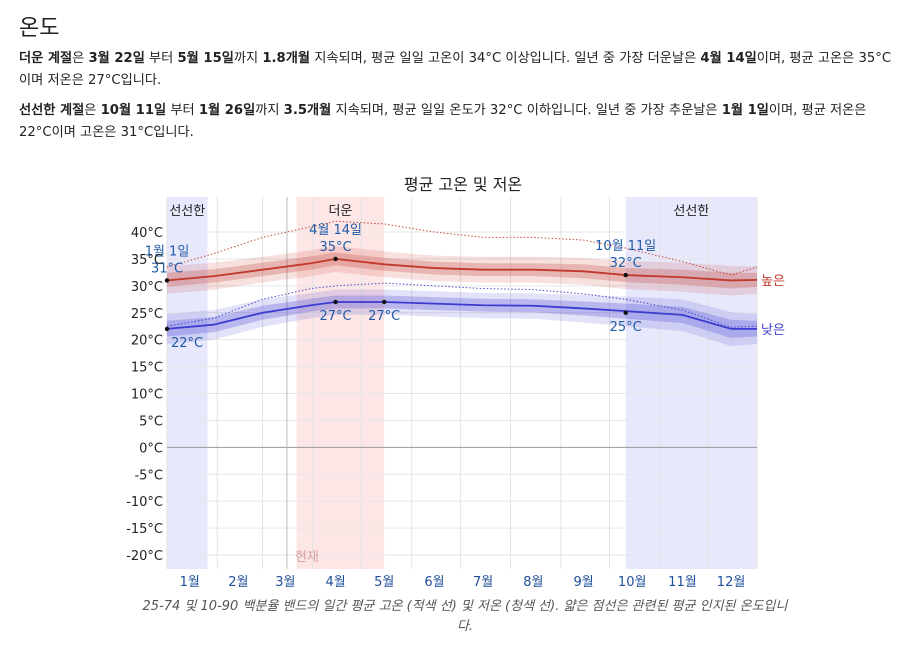  What do you see at coordinates (227, 110) in the screenshot?
I see `cool-season-end: 1월 26일` at bounding box center [227, 110].